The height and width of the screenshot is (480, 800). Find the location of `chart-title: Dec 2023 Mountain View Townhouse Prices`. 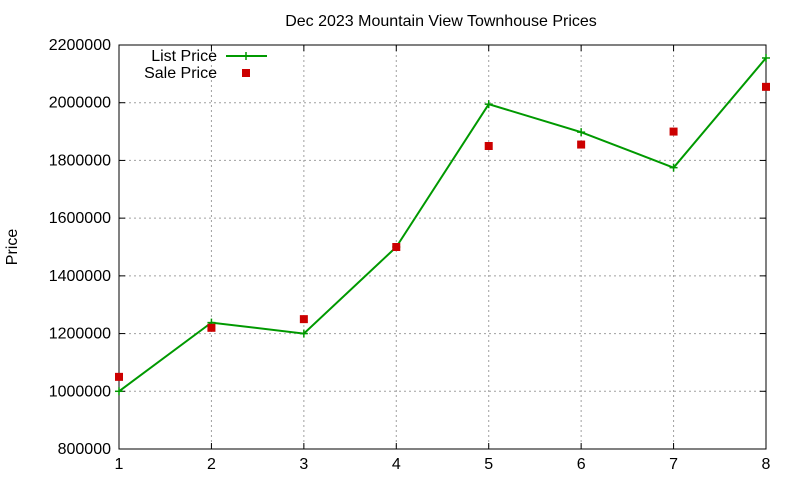

chart-title: Dec 2023 Mountain View Townhouse Prices is located at coordinates (441, 21).